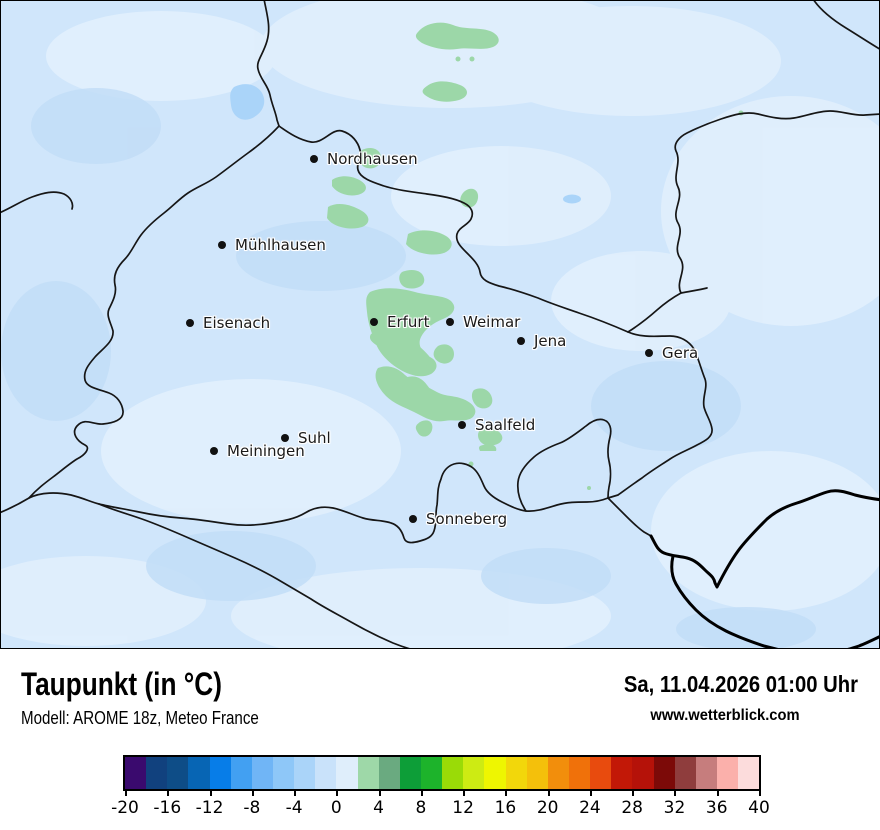  I want to click on map-title: Taupunkt (in °C), so click(121, 684).